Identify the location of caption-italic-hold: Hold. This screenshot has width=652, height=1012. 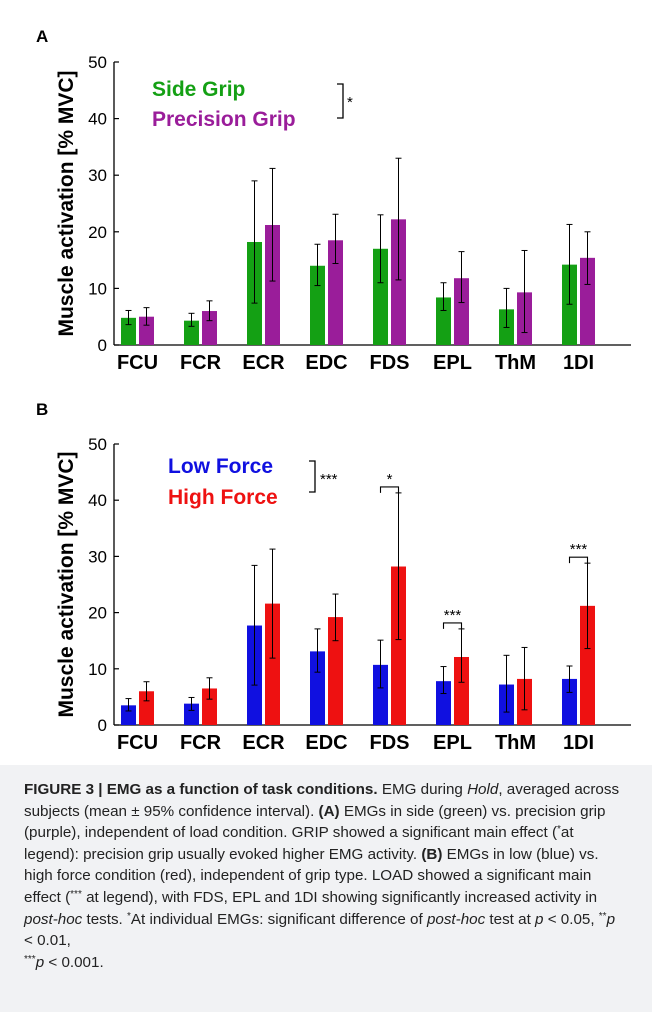
(483, 789).